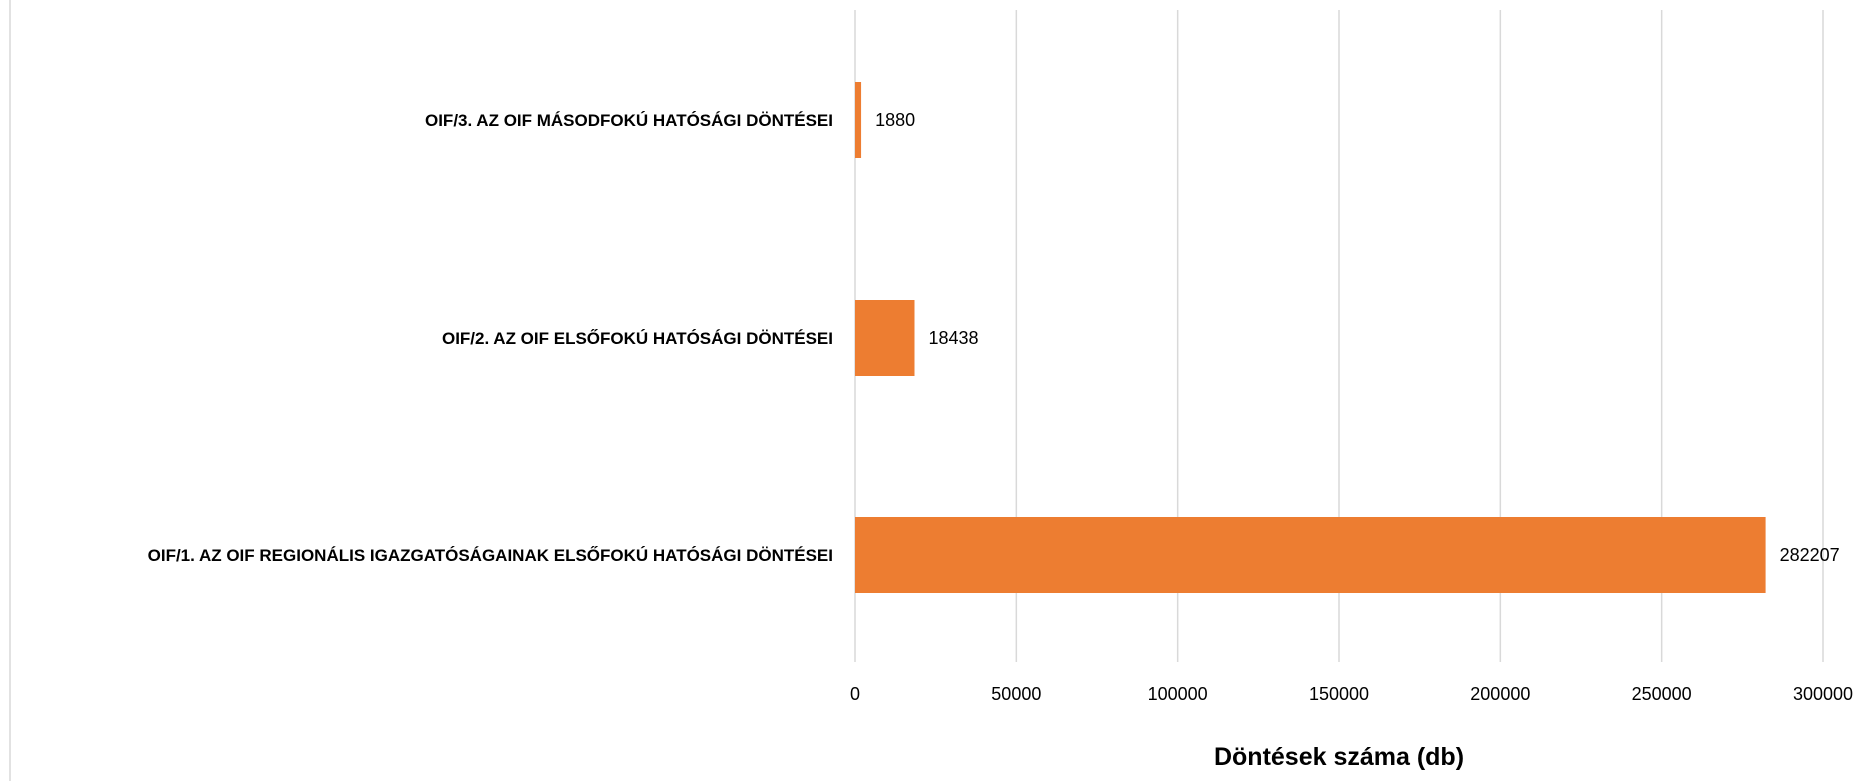 The image size is (1861, 781). What do you see at coordinates (1810, 555) in the screenshot?
I see `data-label: 282207` at bounding box center [1810, 555].